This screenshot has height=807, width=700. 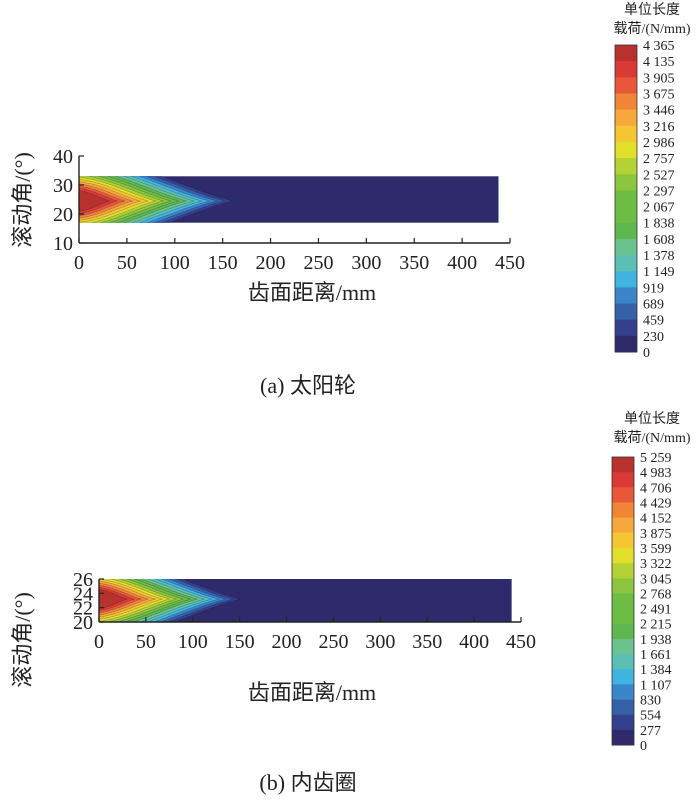 I want to click on colorbar-tick-label: 919, so click(x=653, y=288).